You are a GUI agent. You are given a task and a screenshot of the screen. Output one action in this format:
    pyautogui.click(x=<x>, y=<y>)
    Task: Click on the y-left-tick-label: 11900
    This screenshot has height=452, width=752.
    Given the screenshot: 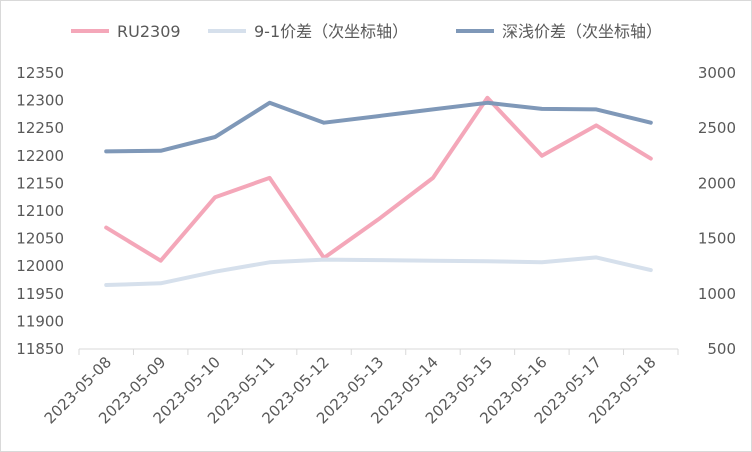 What is the action you would take?
    pyautogui.click(x=40, y=321)
    